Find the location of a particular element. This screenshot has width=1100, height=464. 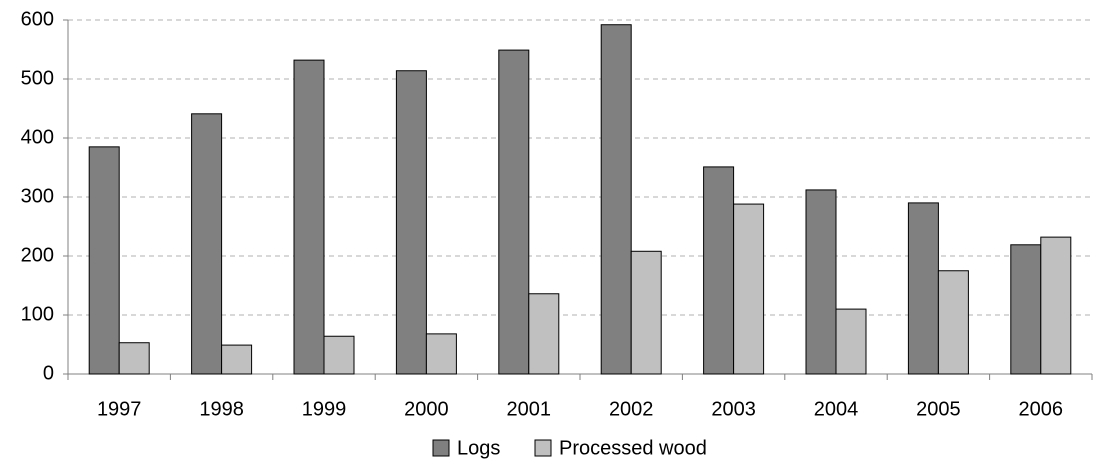

legend-label: Processed wood is located at coordinates (633, 448).